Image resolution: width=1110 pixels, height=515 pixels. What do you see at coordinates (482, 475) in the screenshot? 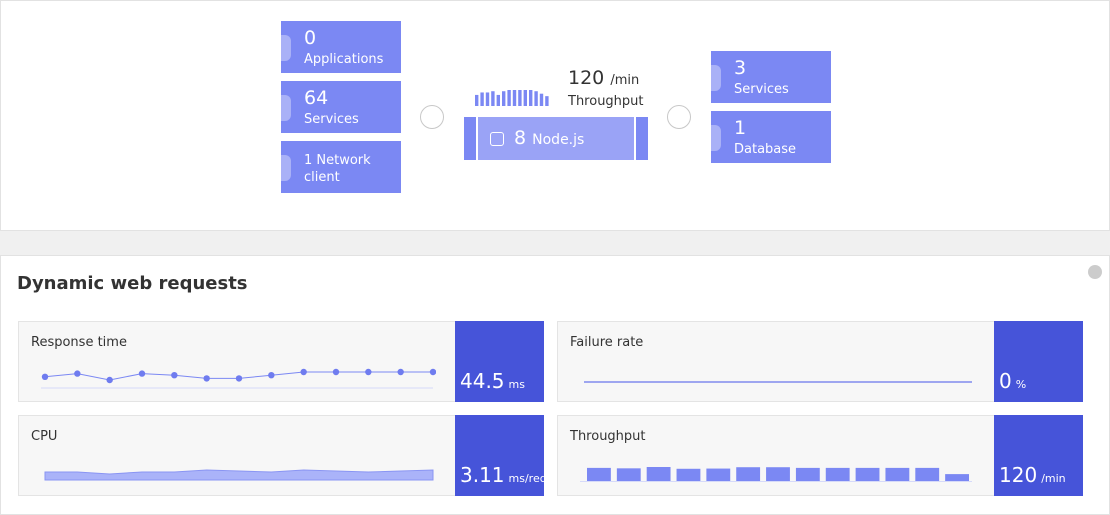
I see `value: 3.11` at bounding box center [482, 475].